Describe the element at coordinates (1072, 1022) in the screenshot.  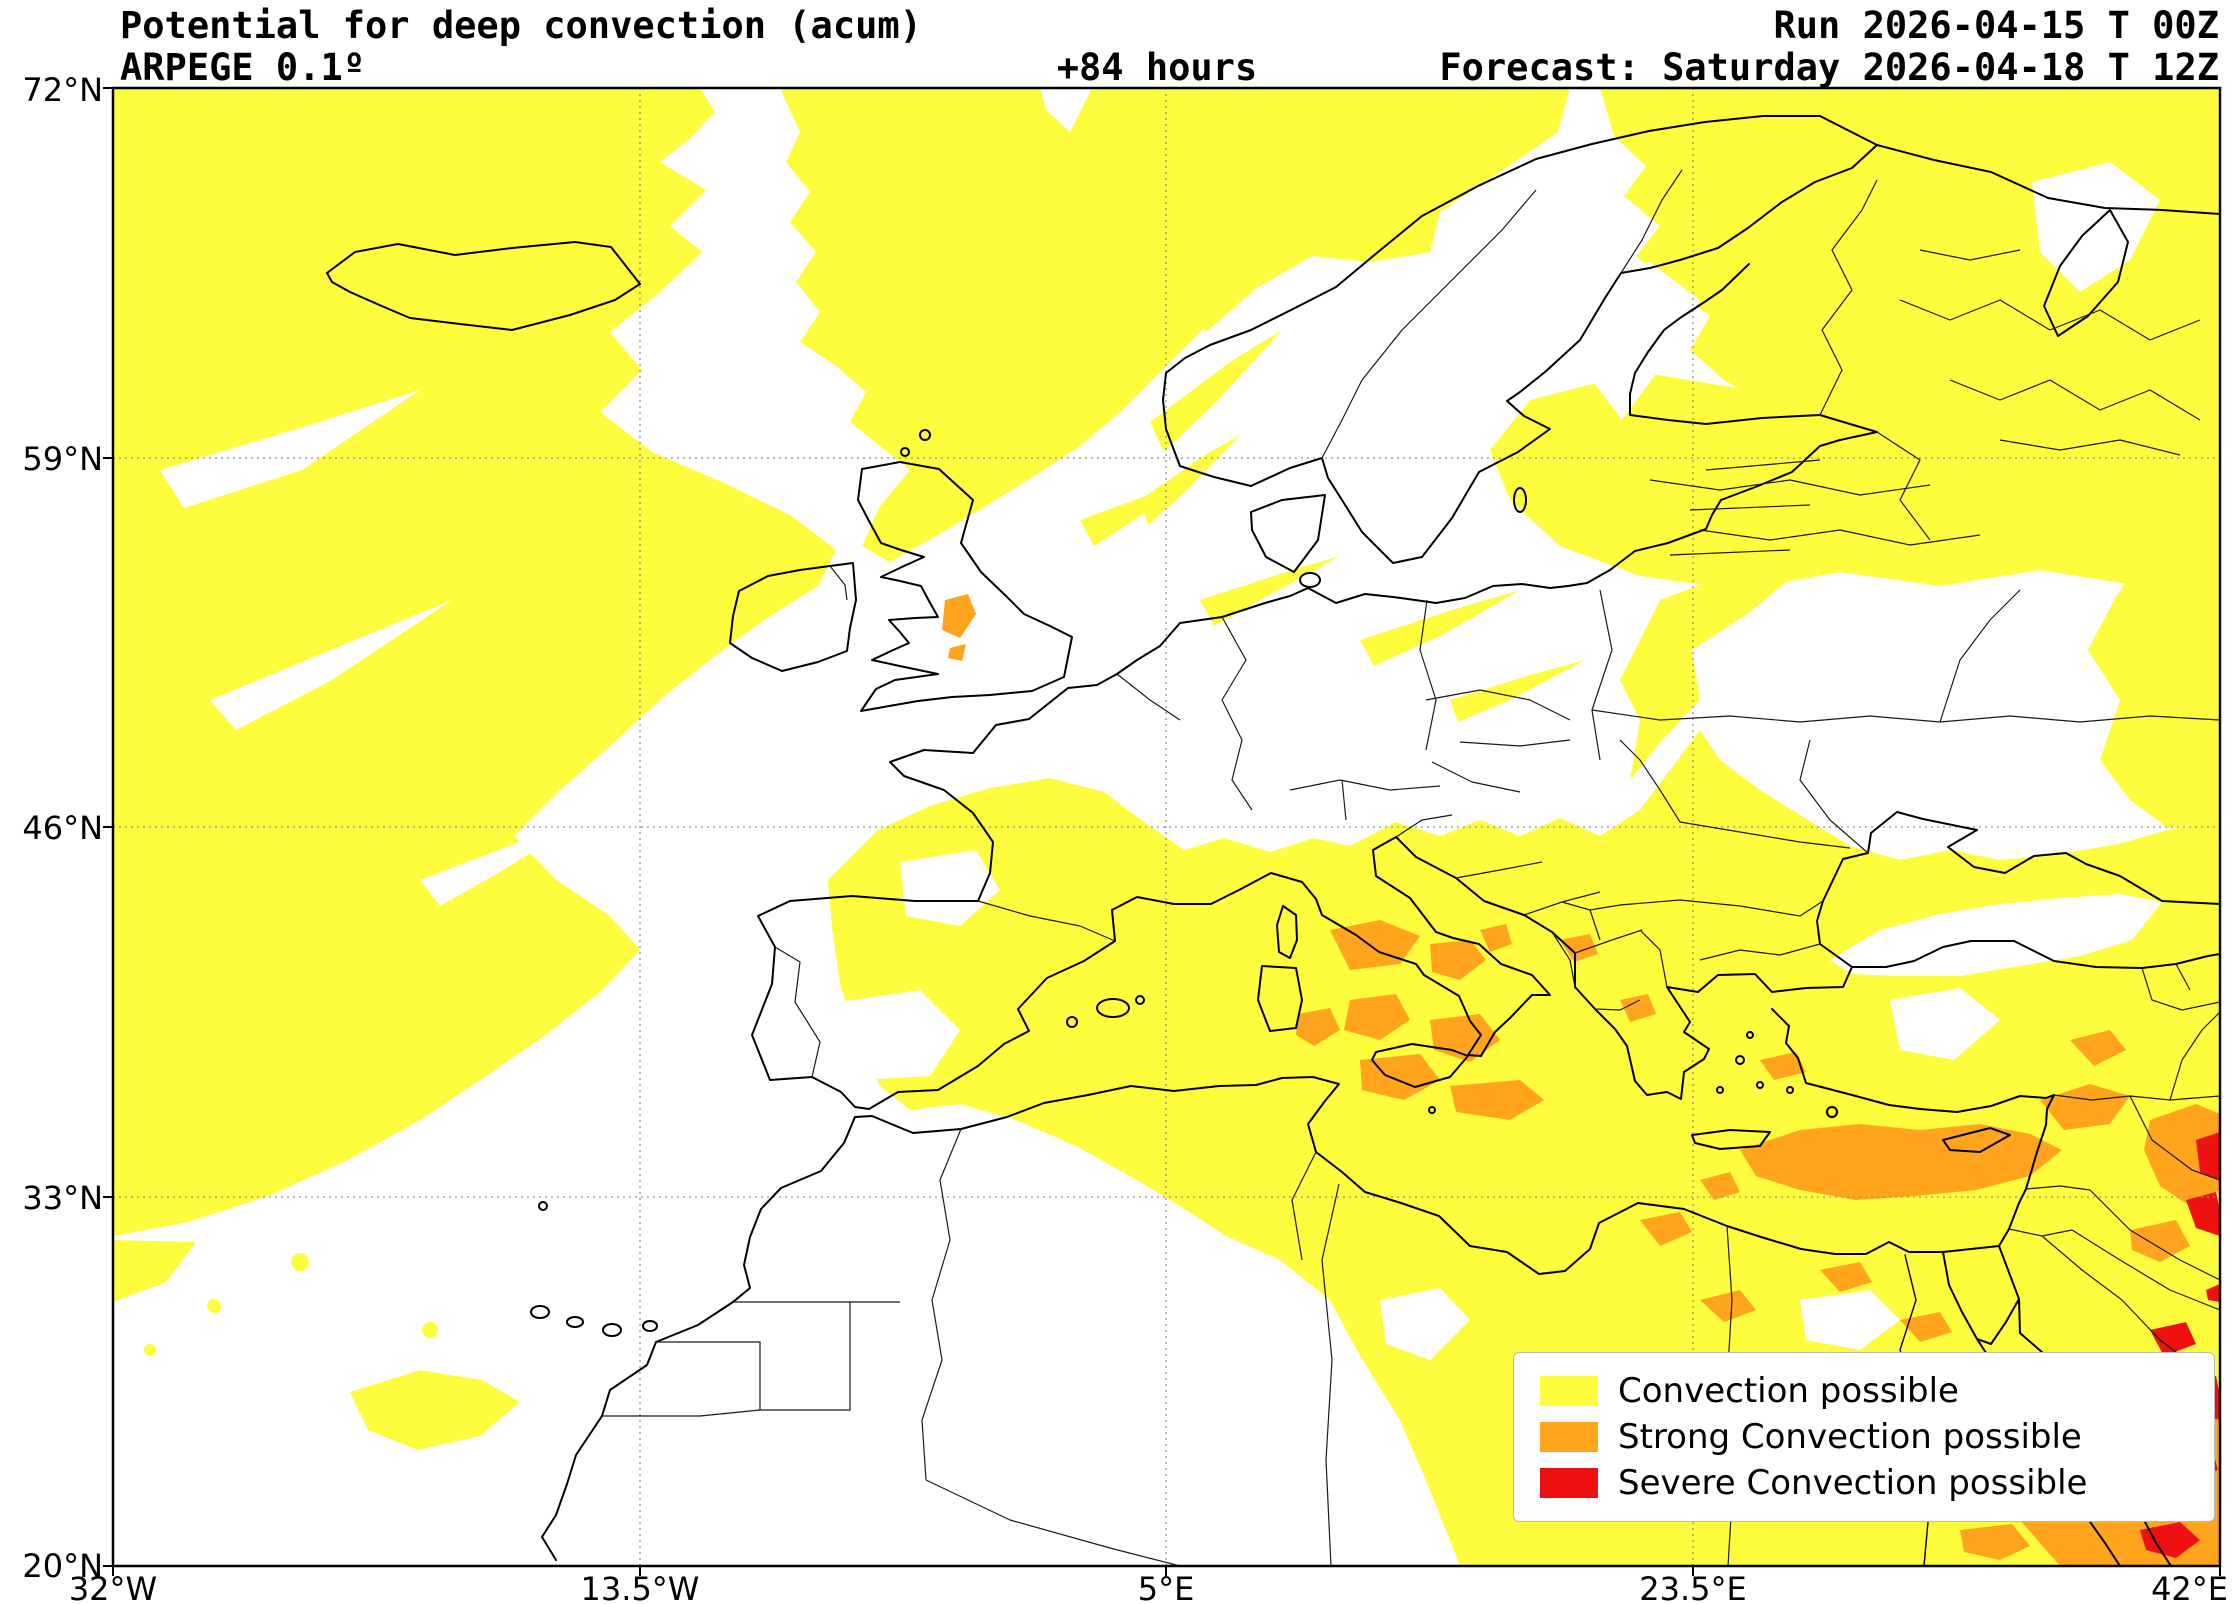
I see `island-ibiza` at that location.